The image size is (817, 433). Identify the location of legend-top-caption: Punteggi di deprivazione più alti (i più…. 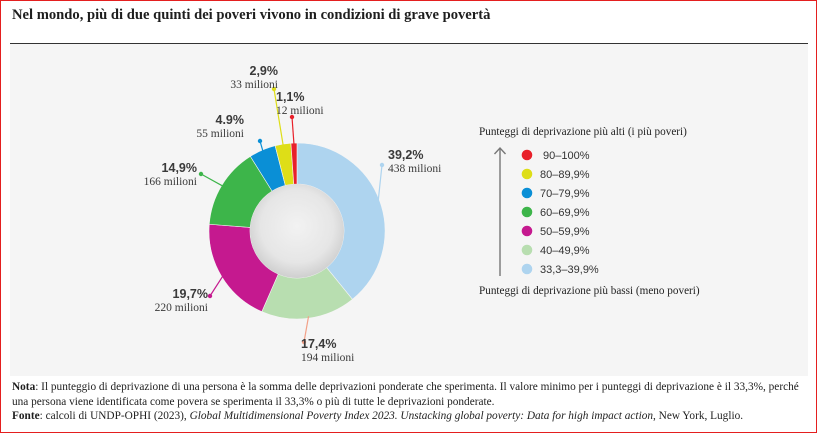
(583, 132).